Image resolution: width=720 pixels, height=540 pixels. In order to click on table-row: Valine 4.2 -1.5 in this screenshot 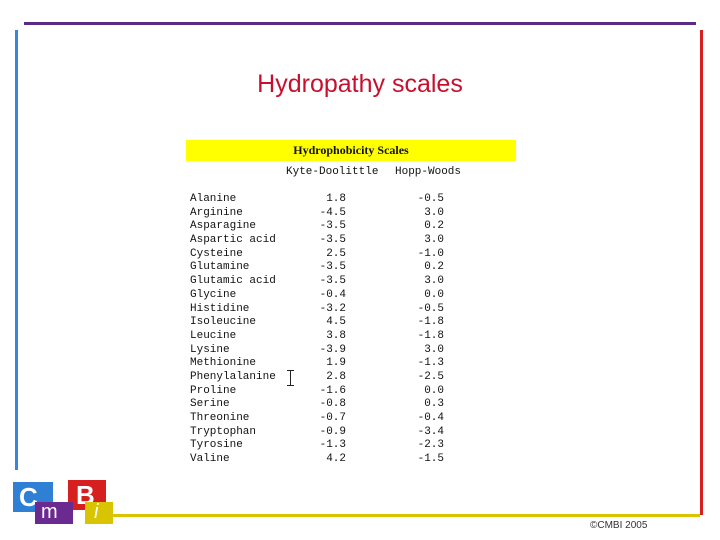, I will do `click(351, 460)`.